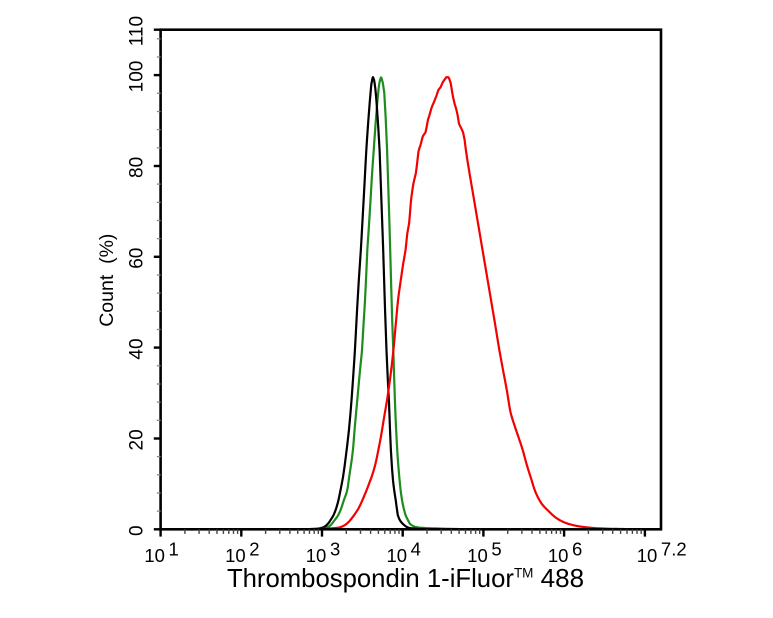 This screenshot has height=618, width=773. Describe the element at coordinates (137, 348) in the screenshot. I see `svg-text: 40` at that location.